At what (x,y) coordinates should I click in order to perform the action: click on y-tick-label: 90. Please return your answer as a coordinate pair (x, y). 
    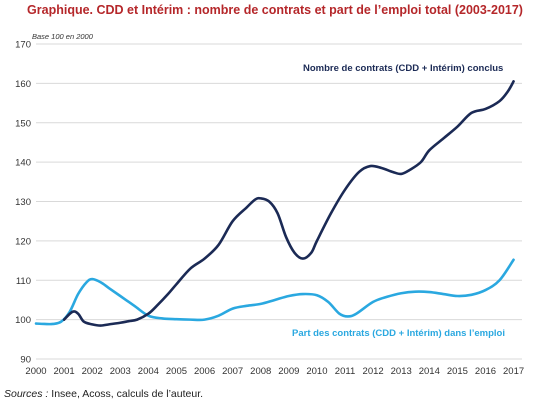
    Looking at the image, I should click on (25, 360).